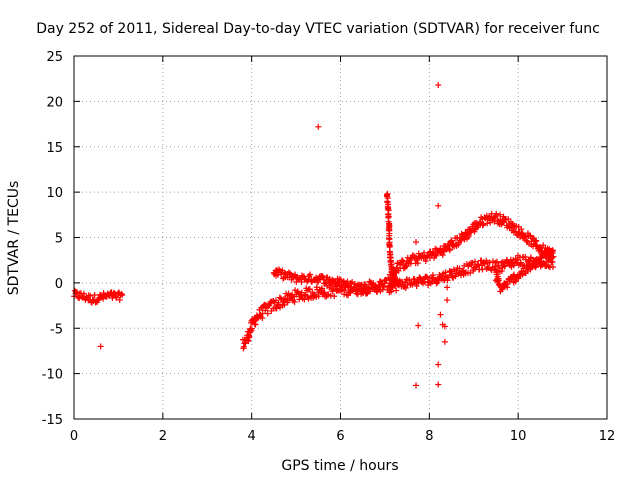  Describe the element at coordinates (52, 420) in the screenshot. I see `y-tick-label: -15` at that location.